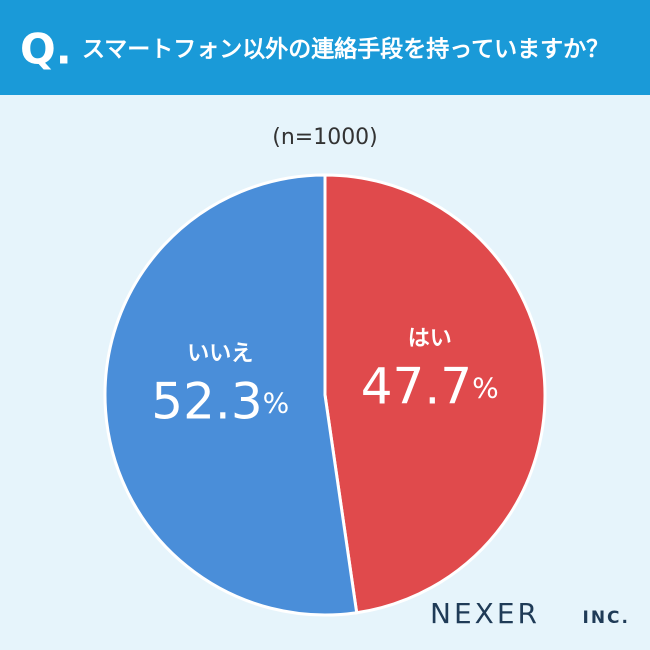  I want to click on header-bar, so click(325, 47).